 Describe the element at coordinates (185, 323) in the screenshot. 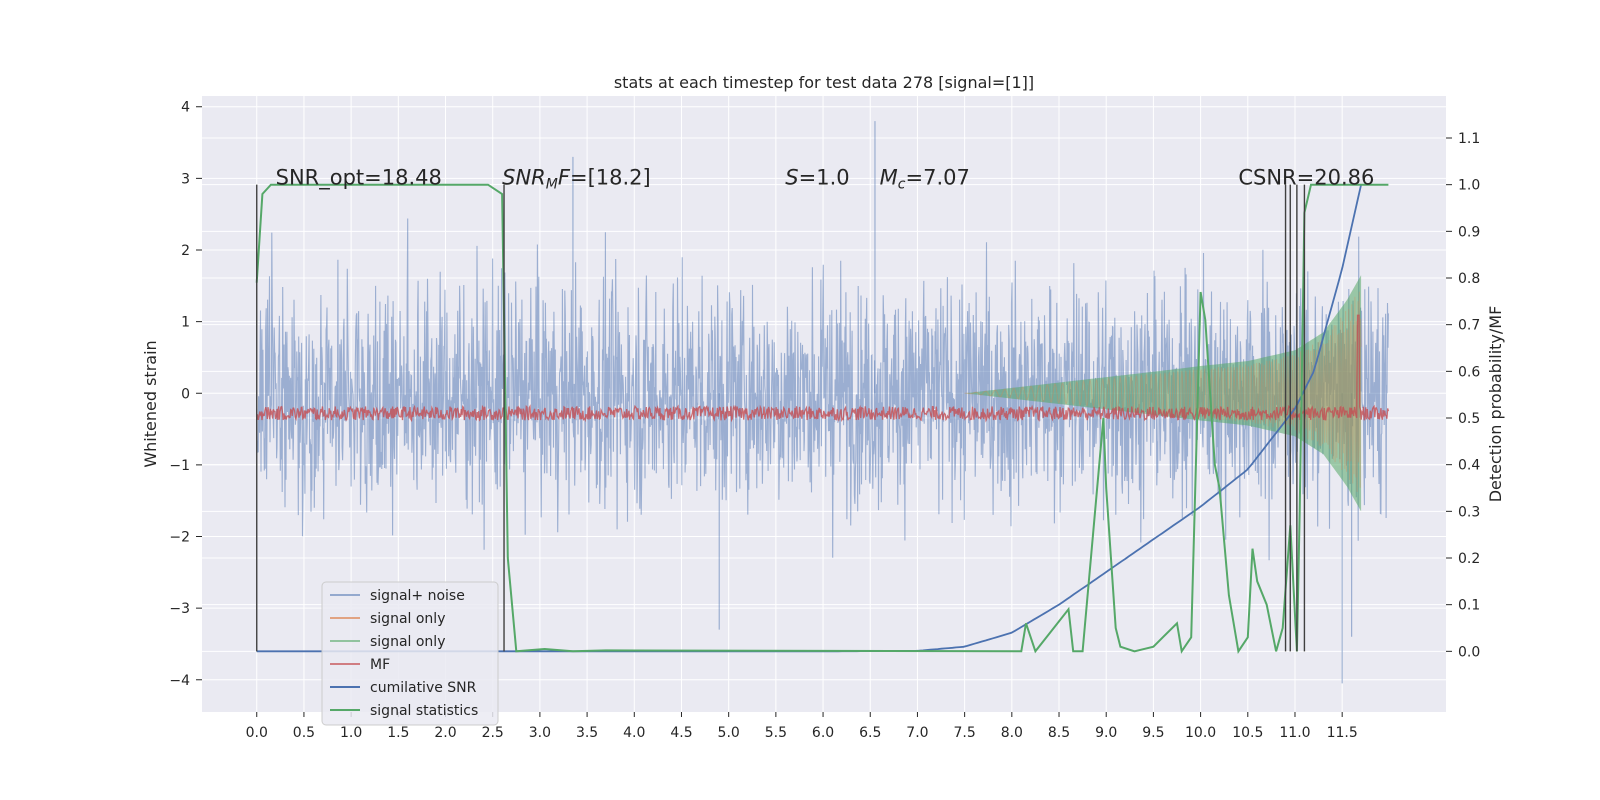

I see `y-tick-label: 1` at that location.